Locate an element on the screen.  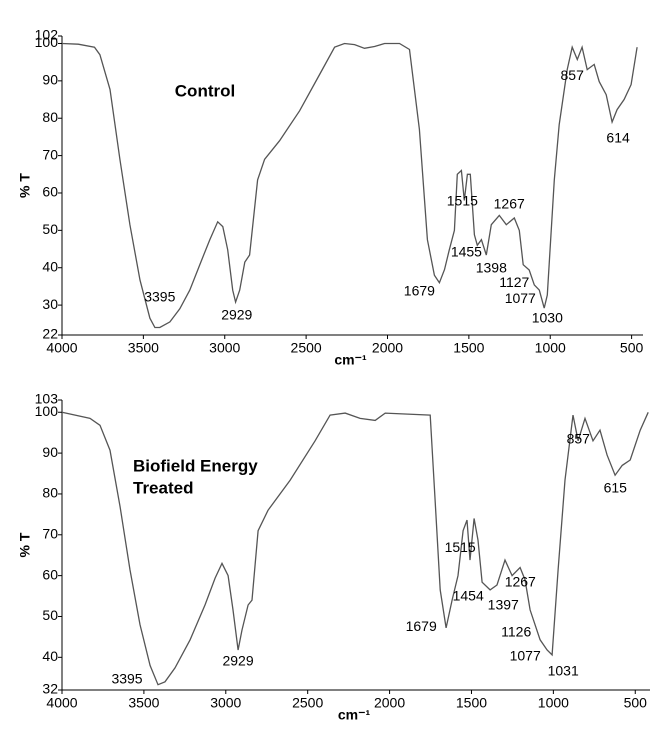
peak-label: 1127 is located at coordinates (514, 282).